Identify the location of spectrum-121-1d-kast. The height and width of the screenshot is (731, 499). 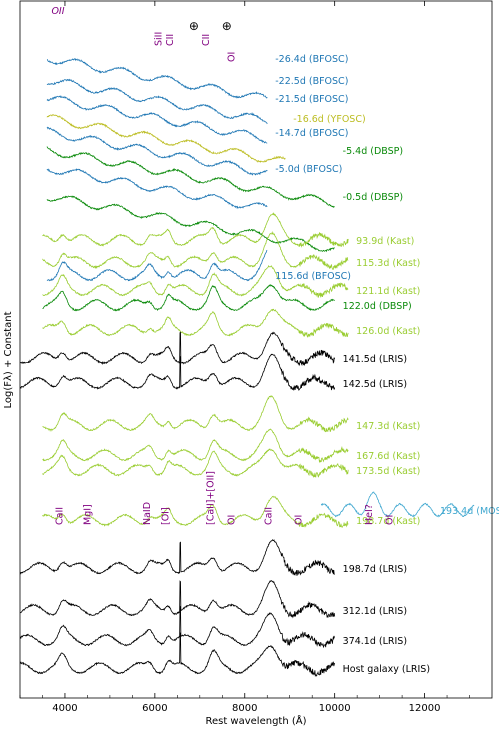
(195, 281).